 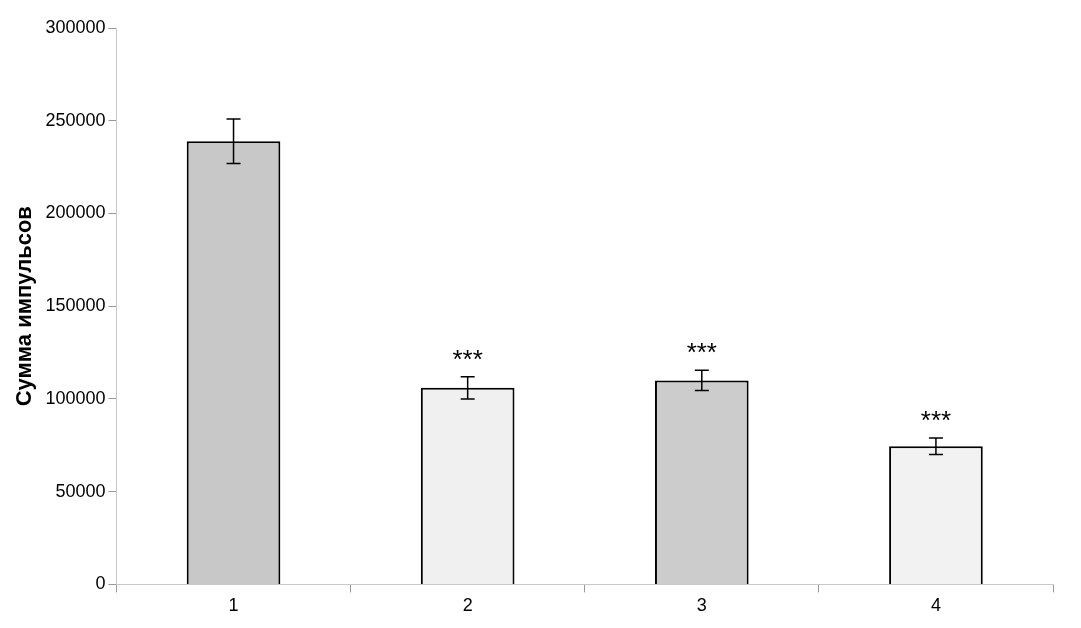 What do you see at coordinates (75, 397) in the screenshot?
I see `y-tick-label: 100000` at bounding box center [75, 397].